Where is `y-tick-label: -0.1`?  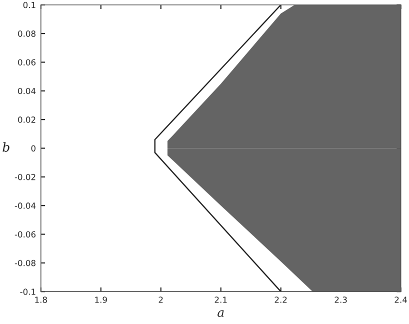 y-tick-label: -0.1 is located at coordinates (28, 291).